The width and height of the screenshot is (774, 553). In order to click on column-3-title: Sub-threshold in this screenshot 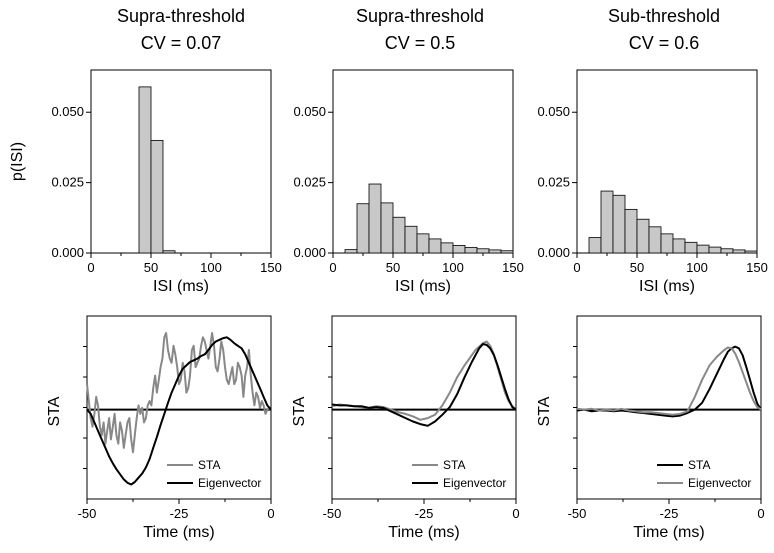, I will do `click(664, 16)`.